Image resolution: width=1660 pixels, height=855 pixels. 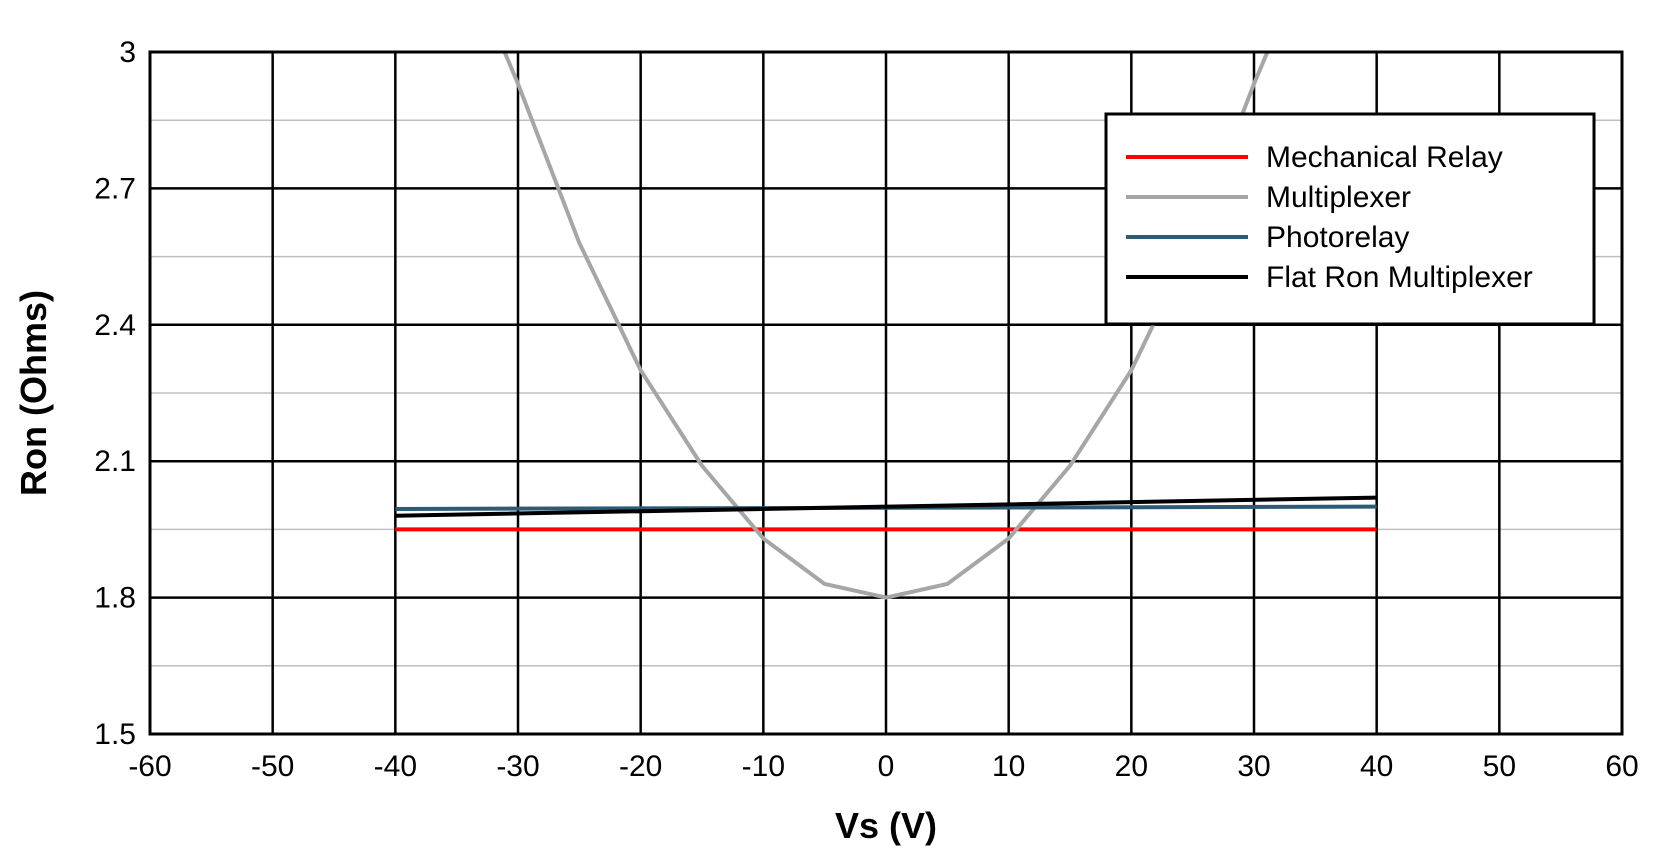 I want to click on legend-box, so click(x=1350, y=219).